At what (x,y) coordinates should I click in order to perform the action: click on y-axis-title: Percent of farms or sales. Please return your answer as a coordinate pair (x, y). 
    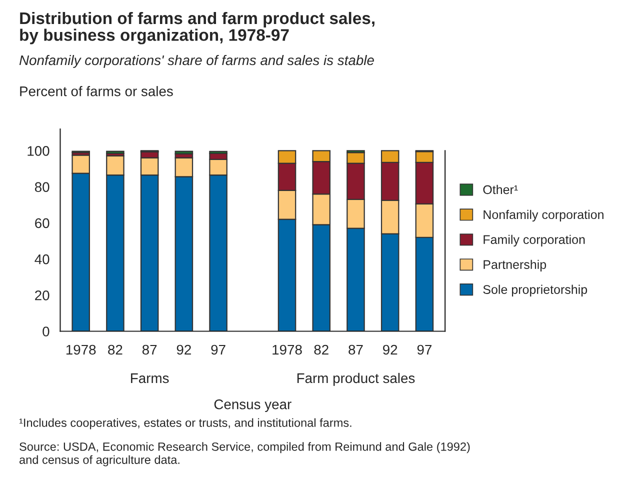
    Looking at the image, I should click on (96, 91).